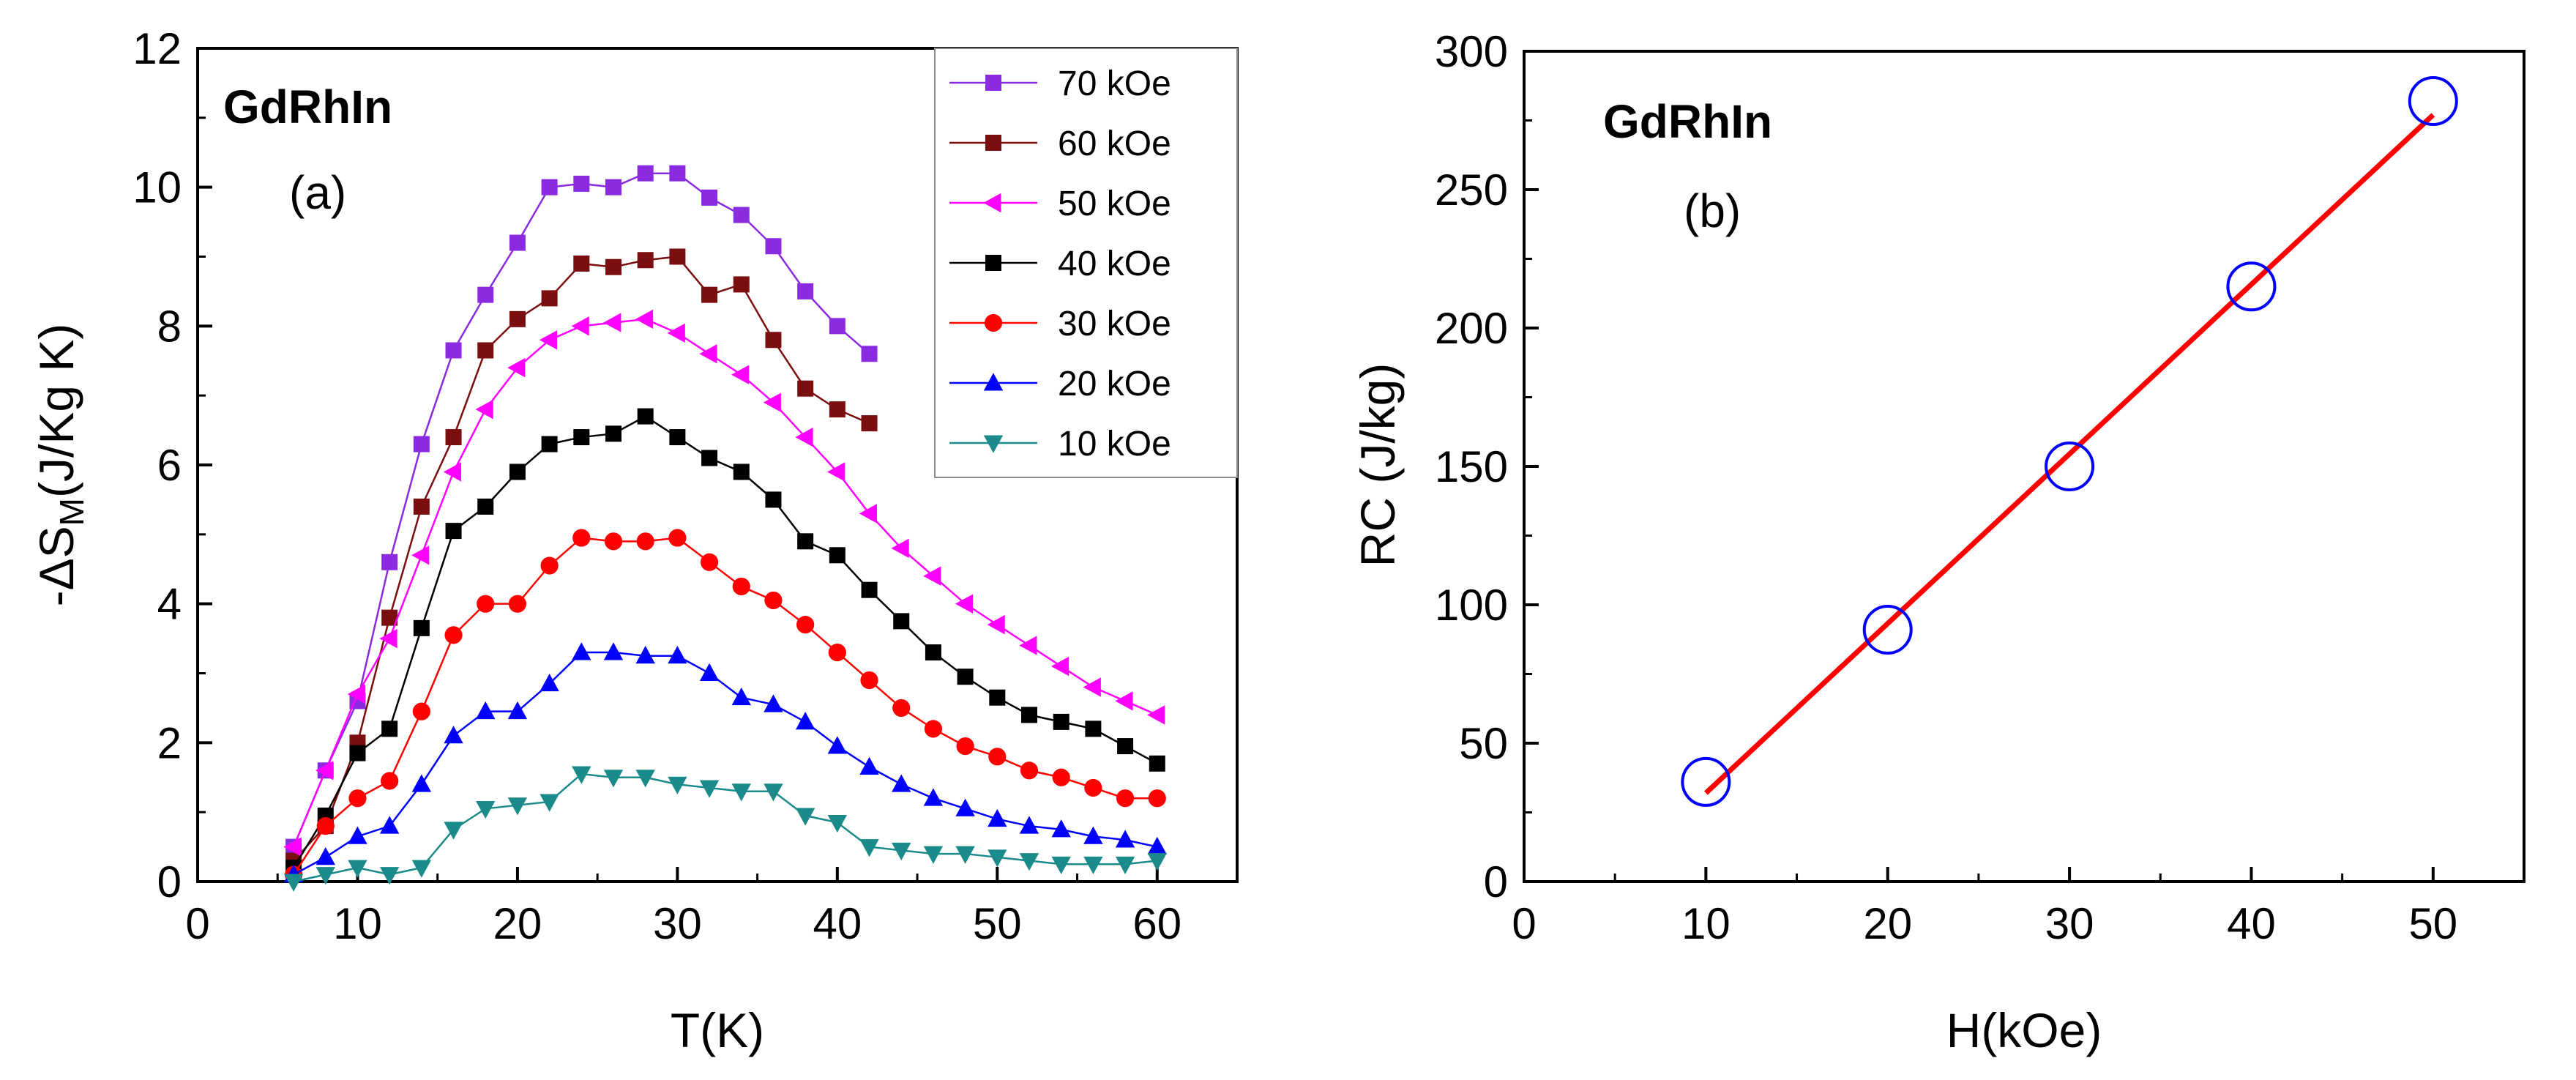 This screenshot has width=2576, height=1080. What do you see at coordinates (1060, 444) in the screenshot?
I see `legend-entry: 10 kOe` at bounding box center [1060, 444].